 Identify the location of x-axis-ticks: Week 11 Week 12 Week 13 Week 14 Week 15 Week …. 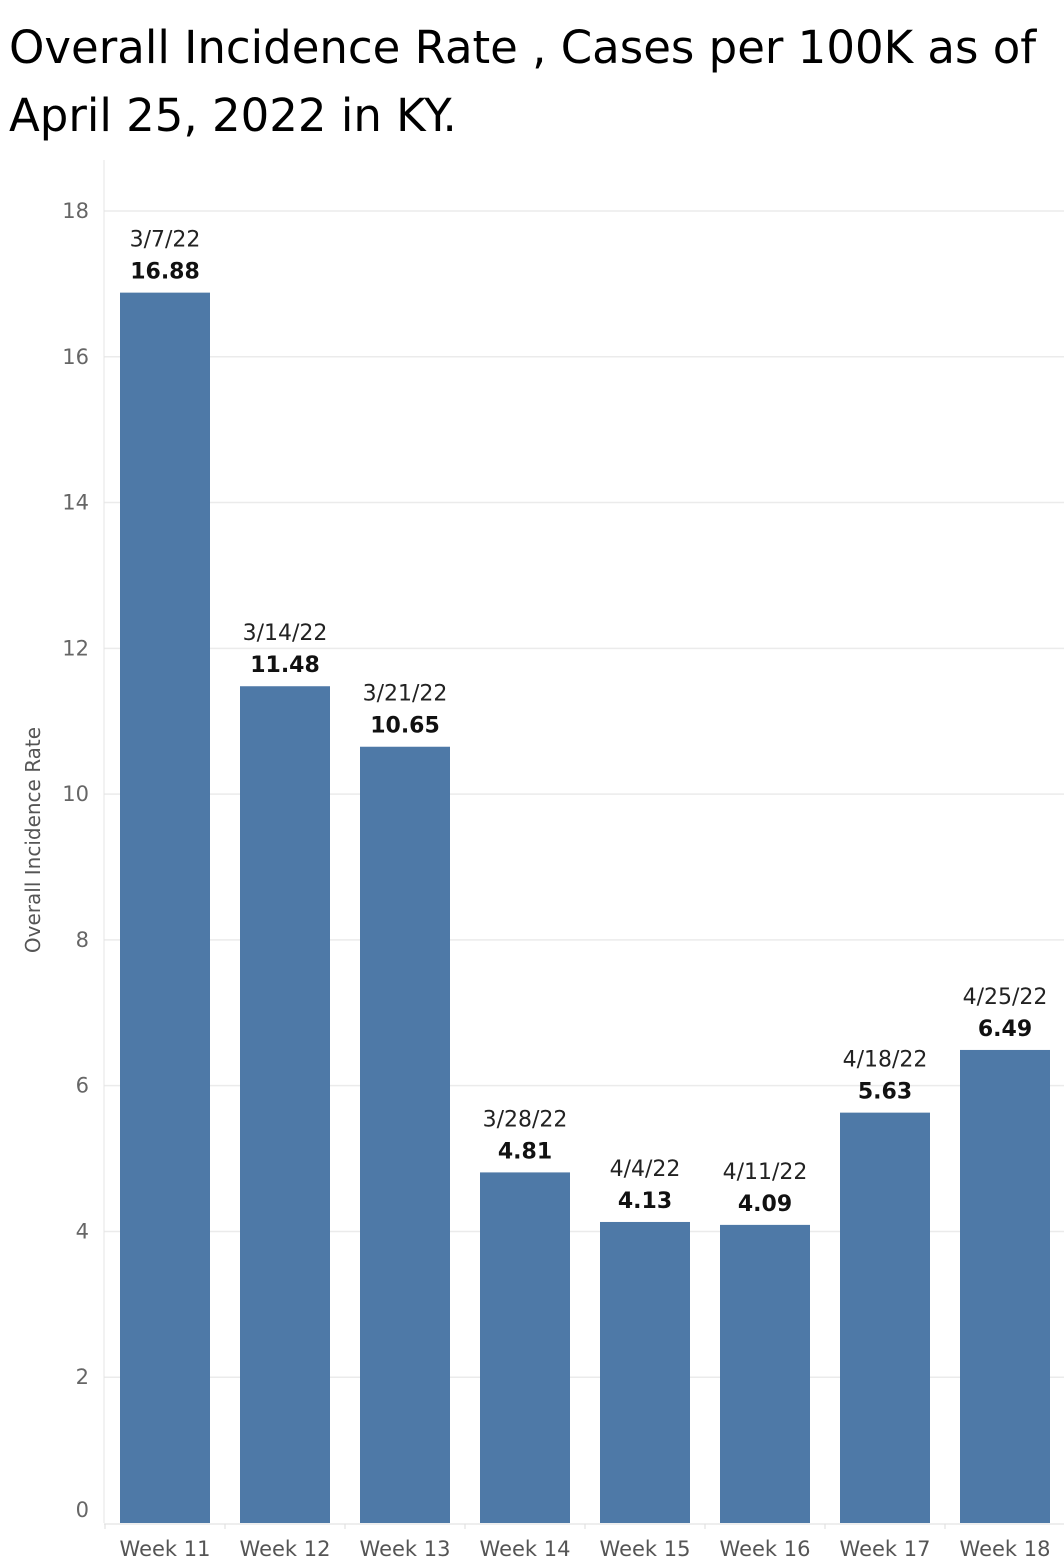
(585, 1549).